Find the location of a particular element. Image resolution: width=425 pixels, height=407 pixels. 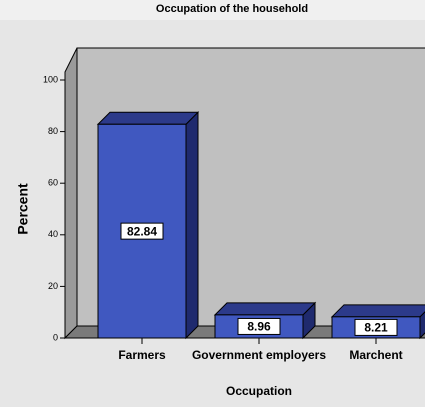

side-wall is located at coordinates (71, 193).